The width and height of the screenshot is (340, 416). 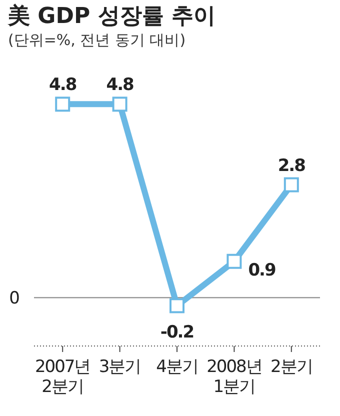 What do you see at coordinates (292, 166) in the screenshot?
I see `data-label: 2.8` at bounding box center [292, 166].